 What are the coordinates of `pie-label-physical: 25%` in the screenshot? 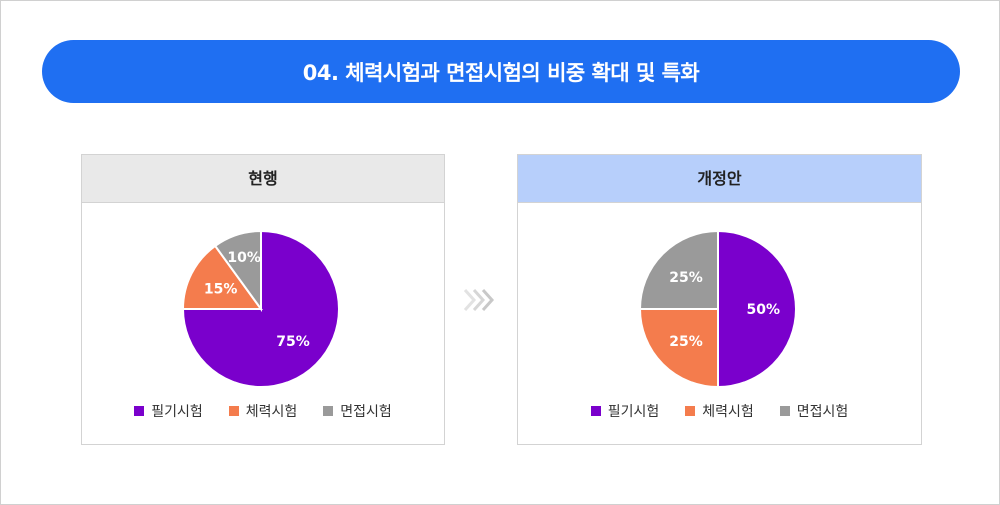 It's located at (686, 342).